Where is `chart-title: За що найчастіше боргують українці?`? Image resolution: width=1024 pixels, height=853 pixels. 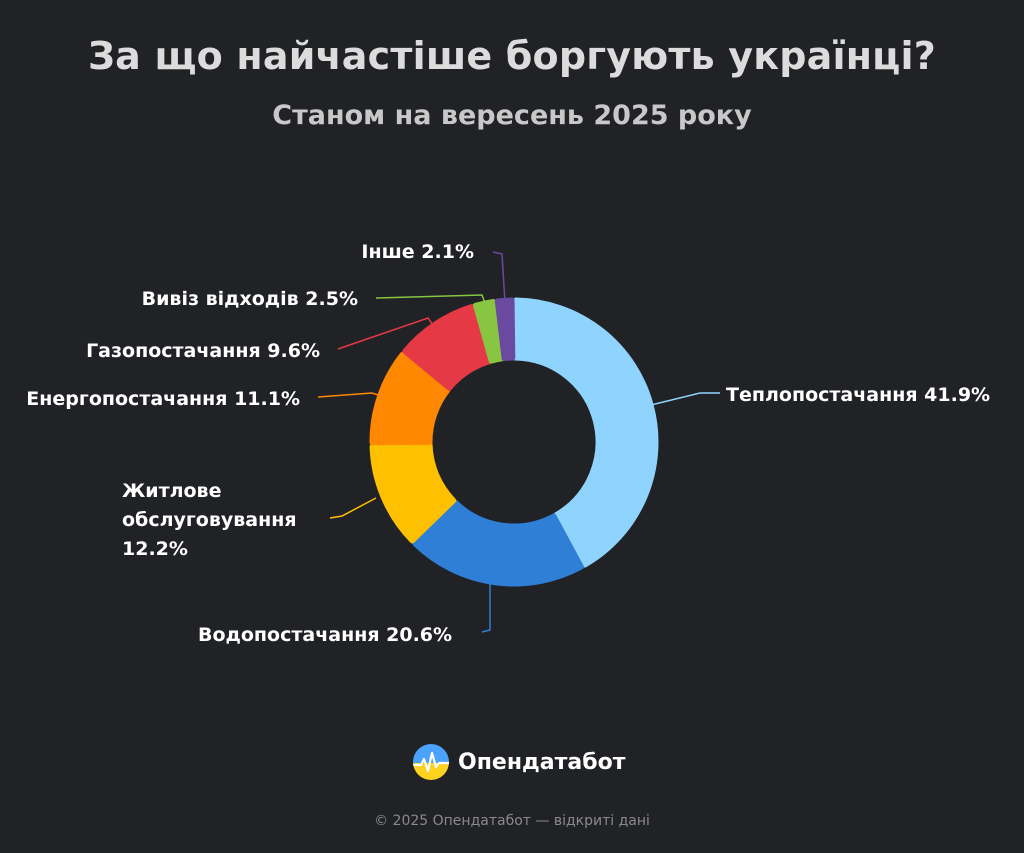
chart-title: За що найчастіше боргують українці? is located at coordinates (511, 56).